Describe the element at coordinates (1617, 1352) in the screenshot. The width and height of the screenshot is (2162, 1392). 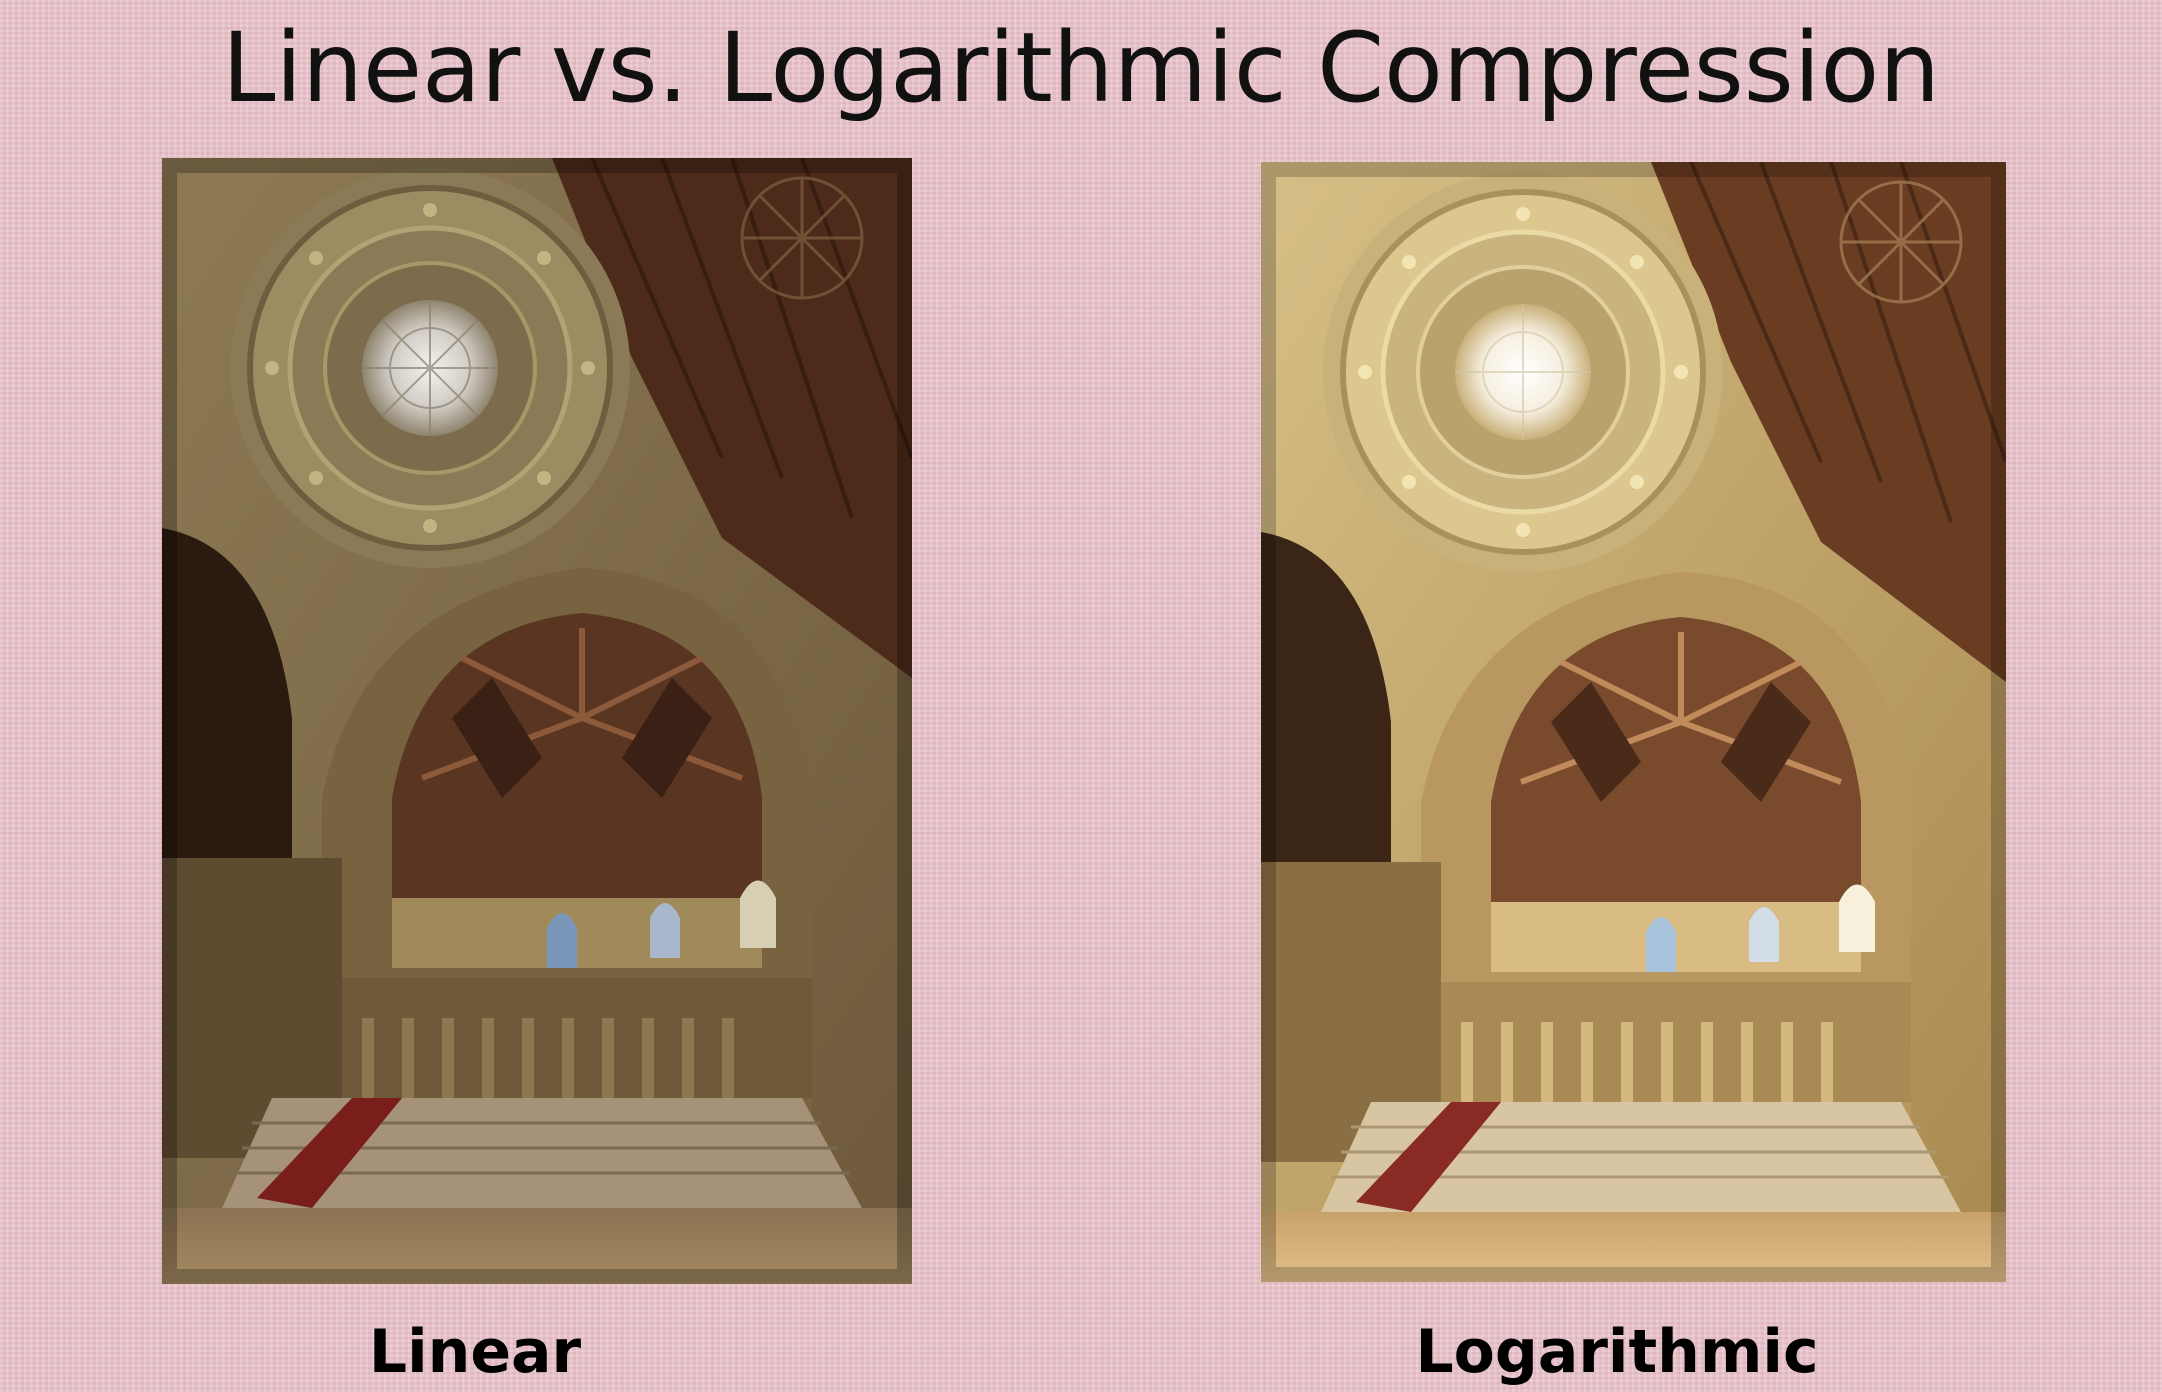
I see `logarithmic-caption: Logarithmic` at that location.